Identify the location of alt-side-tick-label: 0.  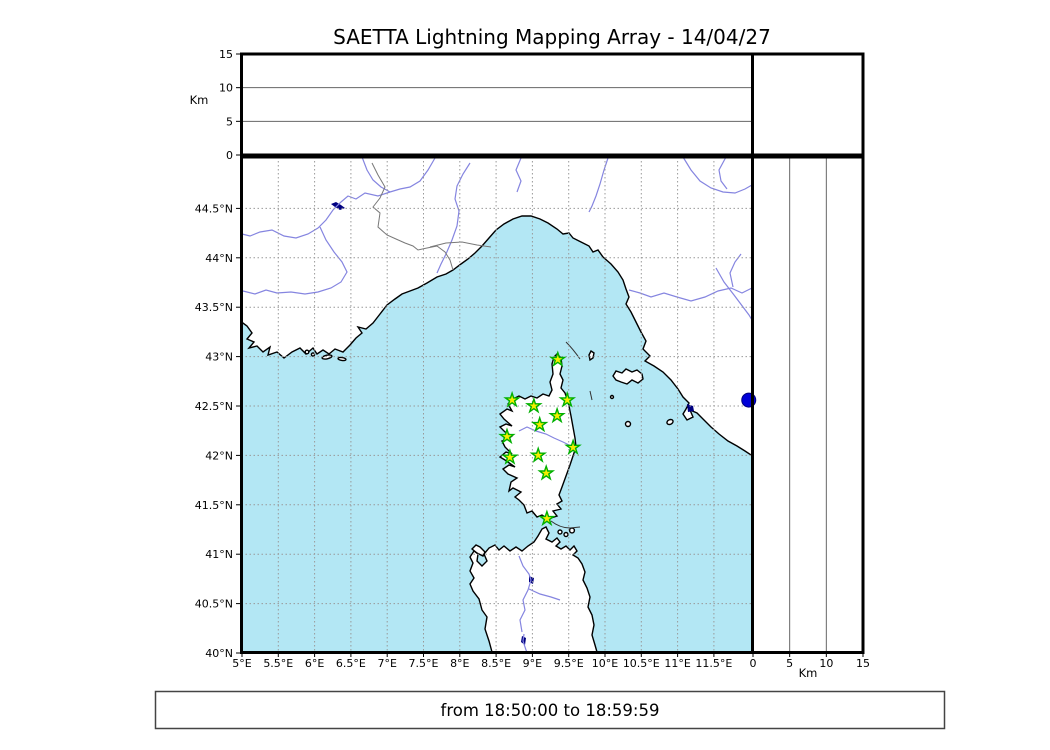
(753, 663).